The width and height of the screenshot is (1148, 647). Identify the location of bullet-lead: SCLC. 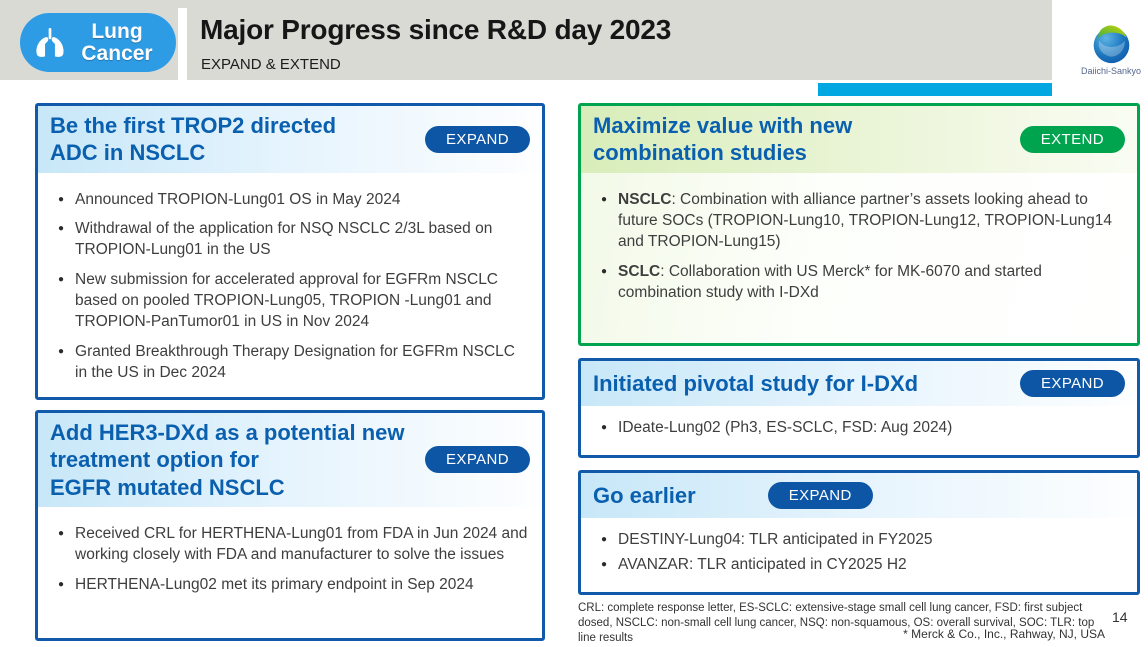
(639, 271).